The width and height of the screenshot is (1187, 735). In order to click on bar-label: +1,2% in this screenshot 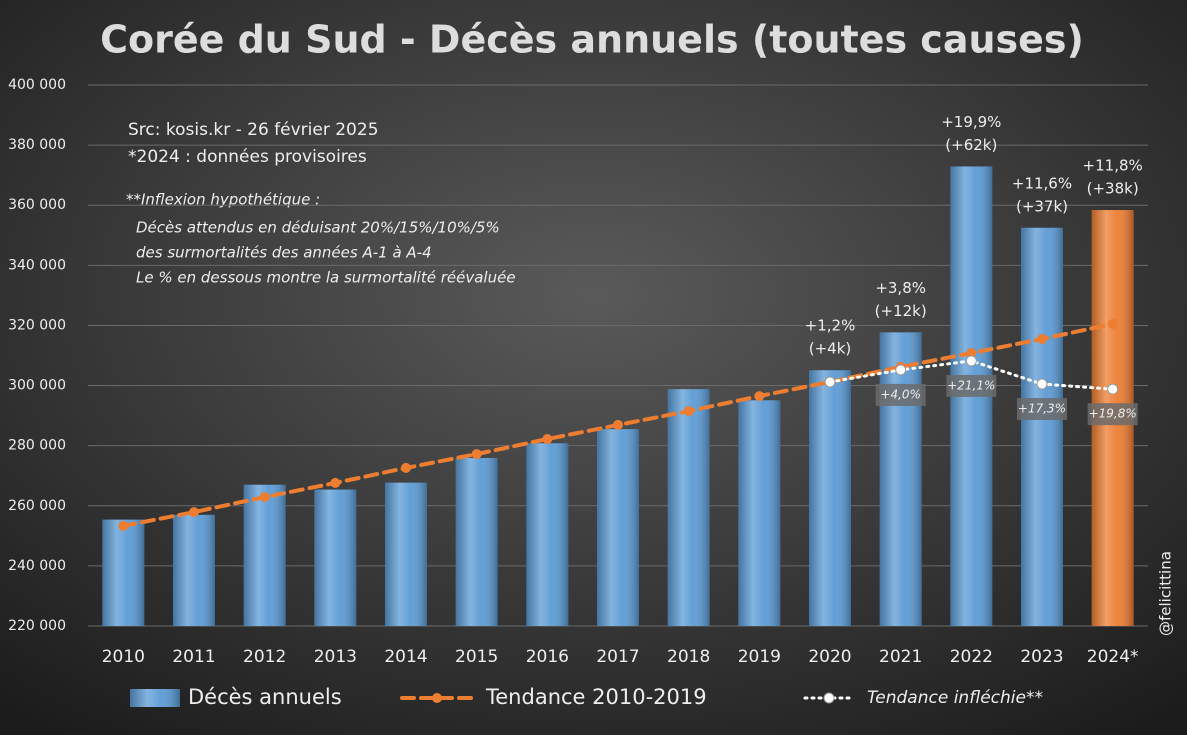, I will do `click(830, 326)`.